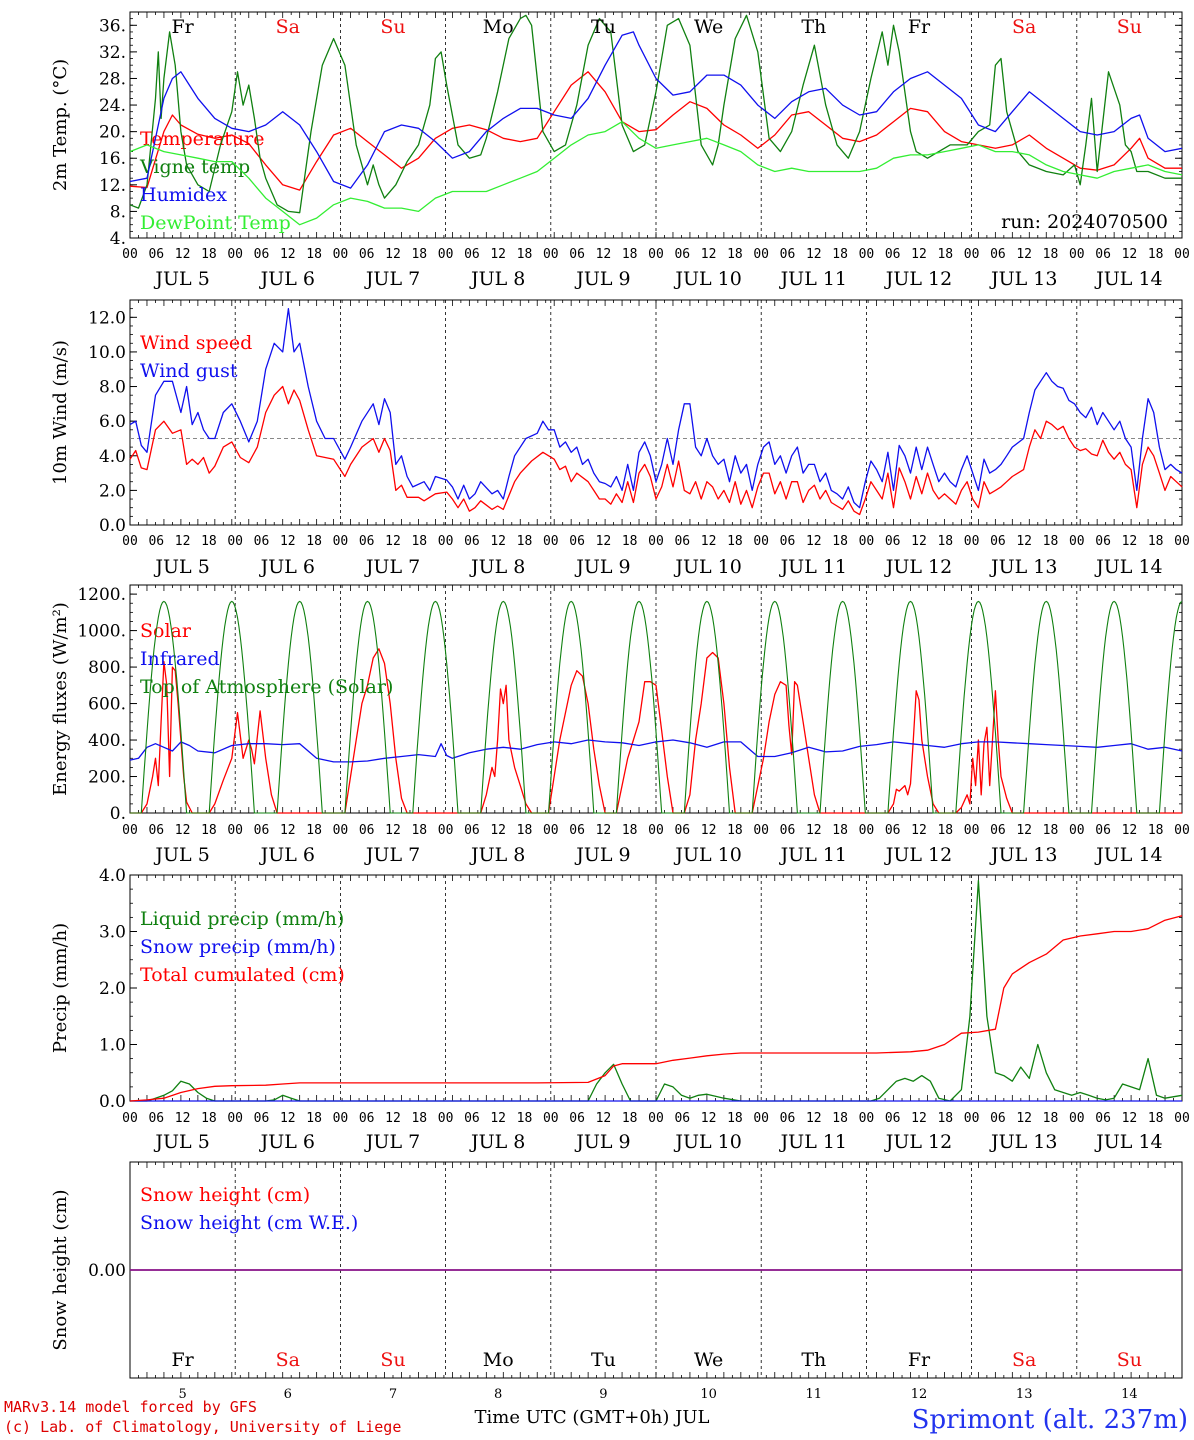  I want to click on legend-entry-2: Snow precip (mm/h), so click(238, 947).